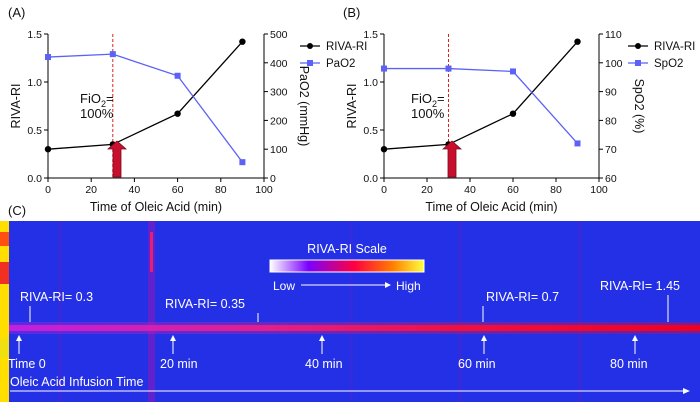 This screenshot has height=402, width=700. I want to click on y2-tick-label: 500, so click(279, 35).